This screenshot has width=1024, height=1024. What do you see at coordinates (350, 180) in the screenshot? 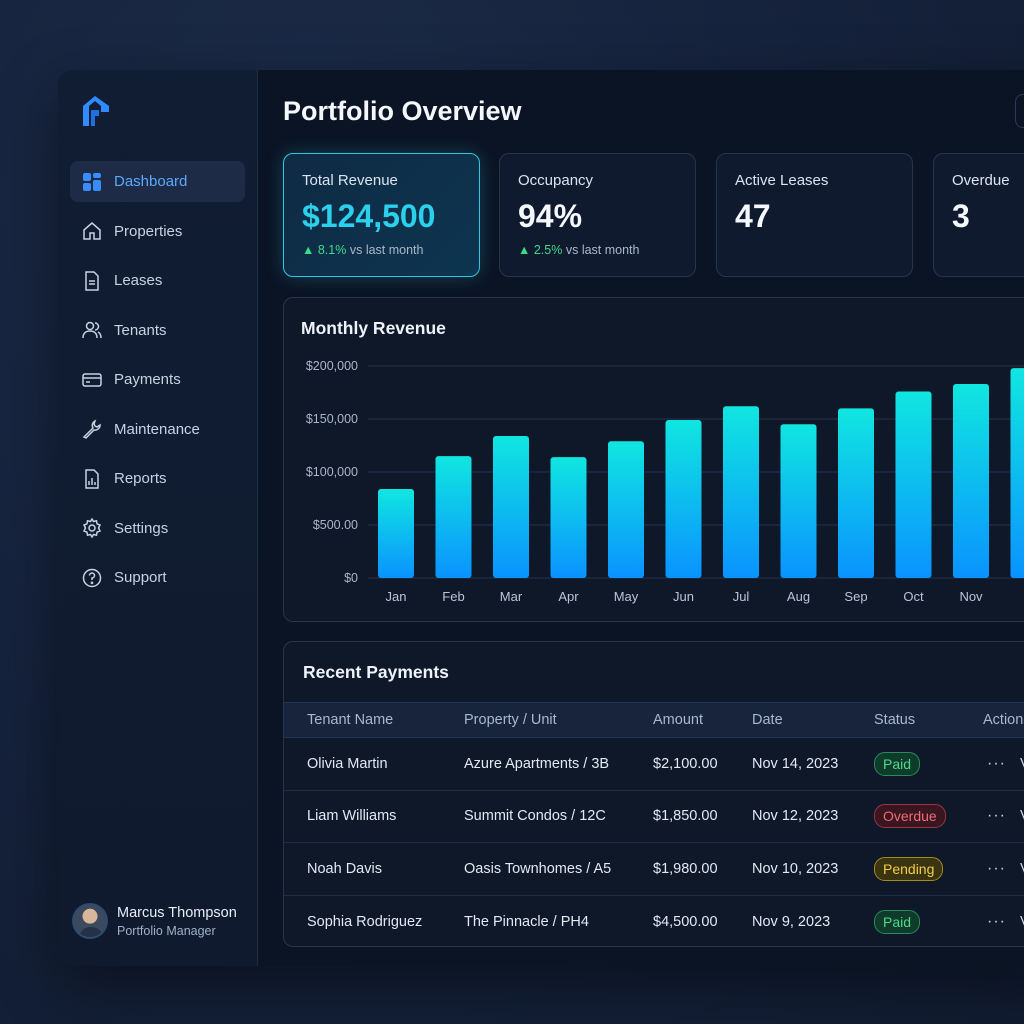
I see `kpi-label: Total Revenue` at bounding box center [350, 180].